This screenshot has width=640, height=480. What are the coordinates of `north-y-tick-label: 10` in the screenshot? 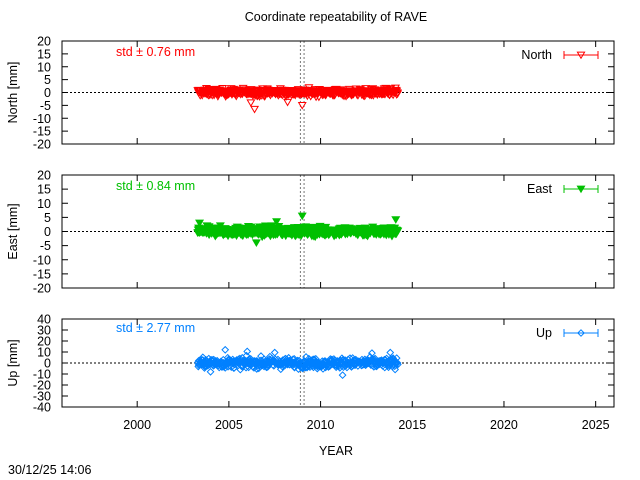 It's located at (44, 67).